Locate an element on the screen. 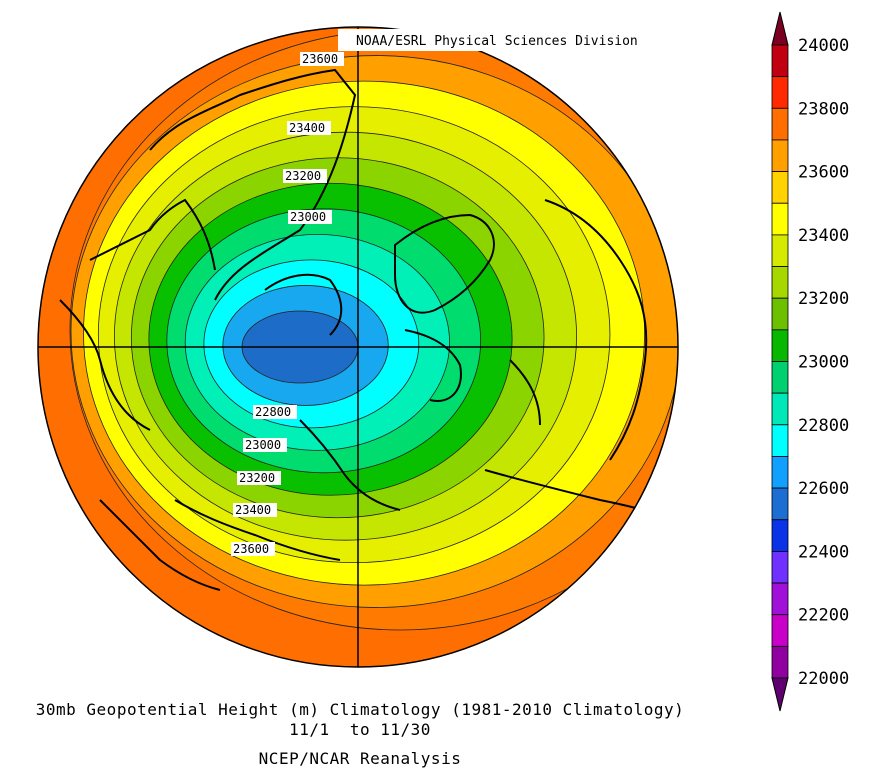  credit-box: NOAA/ESRL Physical Sciences Division is located at coordinates (506, 40).